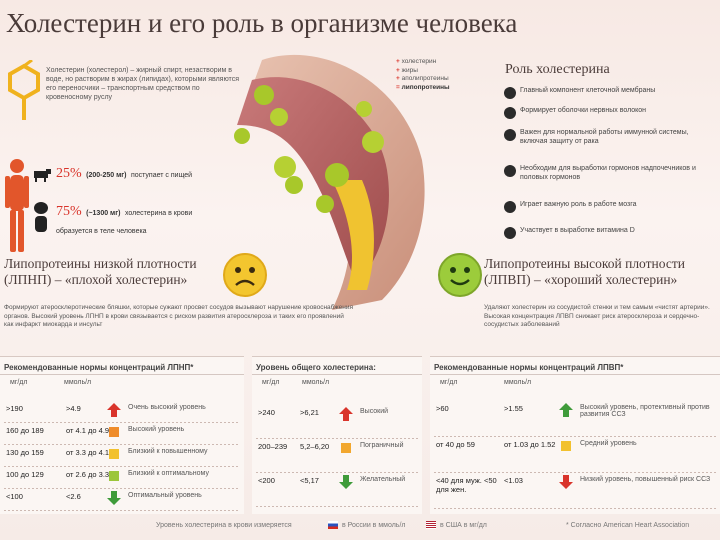  I want to click on value-mg: 160 до 189, so click(25, 430).